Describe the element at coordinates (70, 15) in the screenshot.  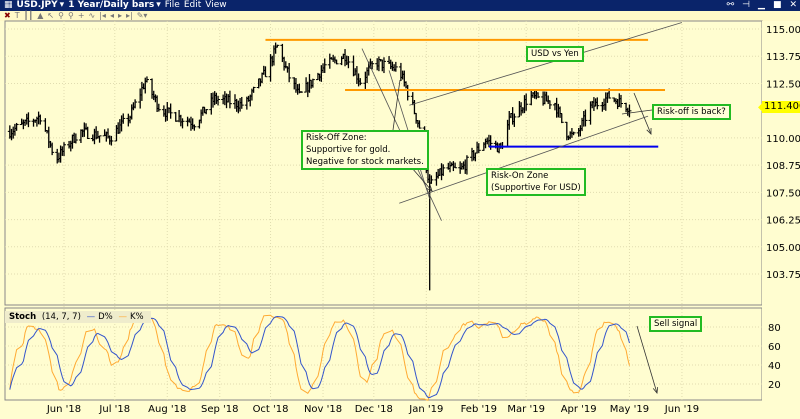
I see `zoom-out-icon: ⚲` at that location.